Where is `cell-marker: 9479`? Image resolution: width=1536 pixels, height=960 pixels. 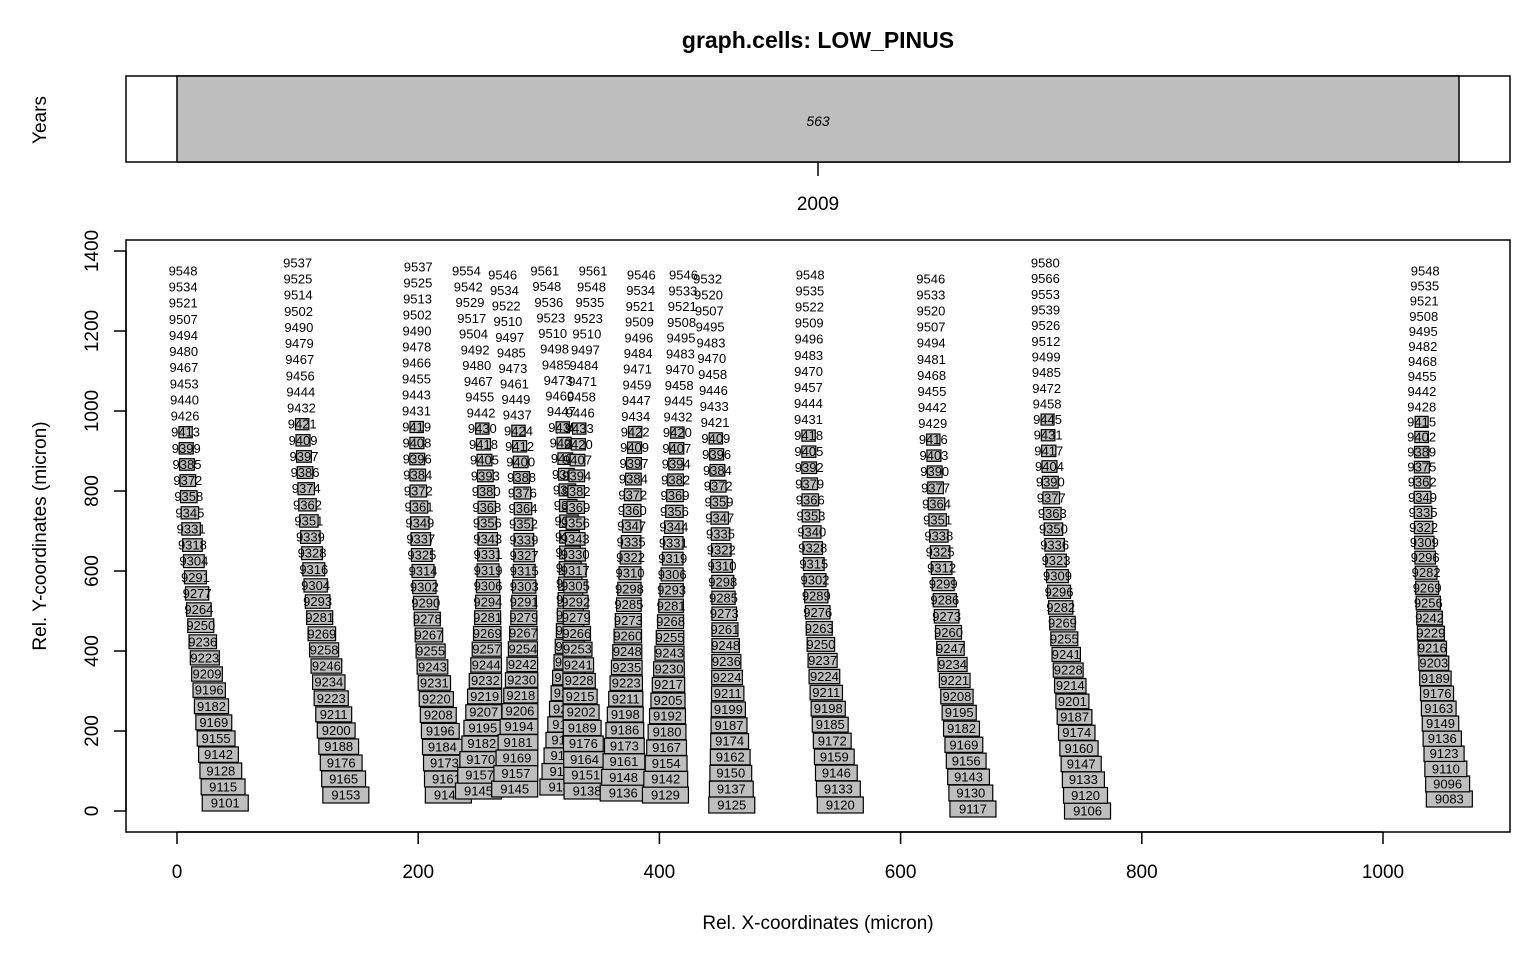
cell-marker: 9479 is located at coordinates (299, 343).